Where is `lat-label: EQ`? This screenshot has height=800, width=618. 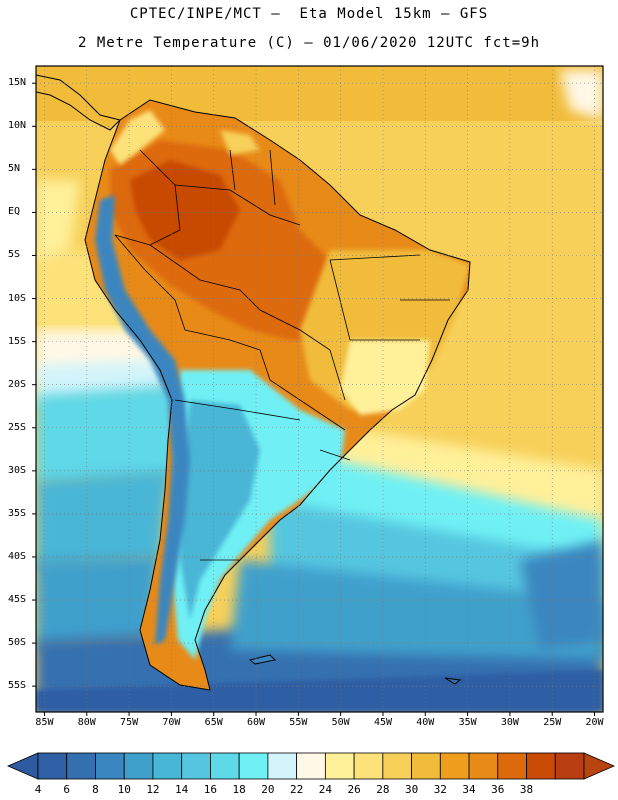
lat-label: EQ is located at coordinates (14, 212).